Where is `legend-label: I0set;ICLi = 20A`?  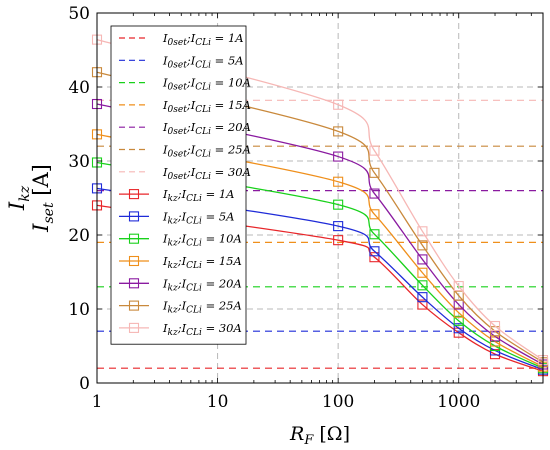
legend-label: I0set;ICLi = 20A is located at coordinates (206, 128).